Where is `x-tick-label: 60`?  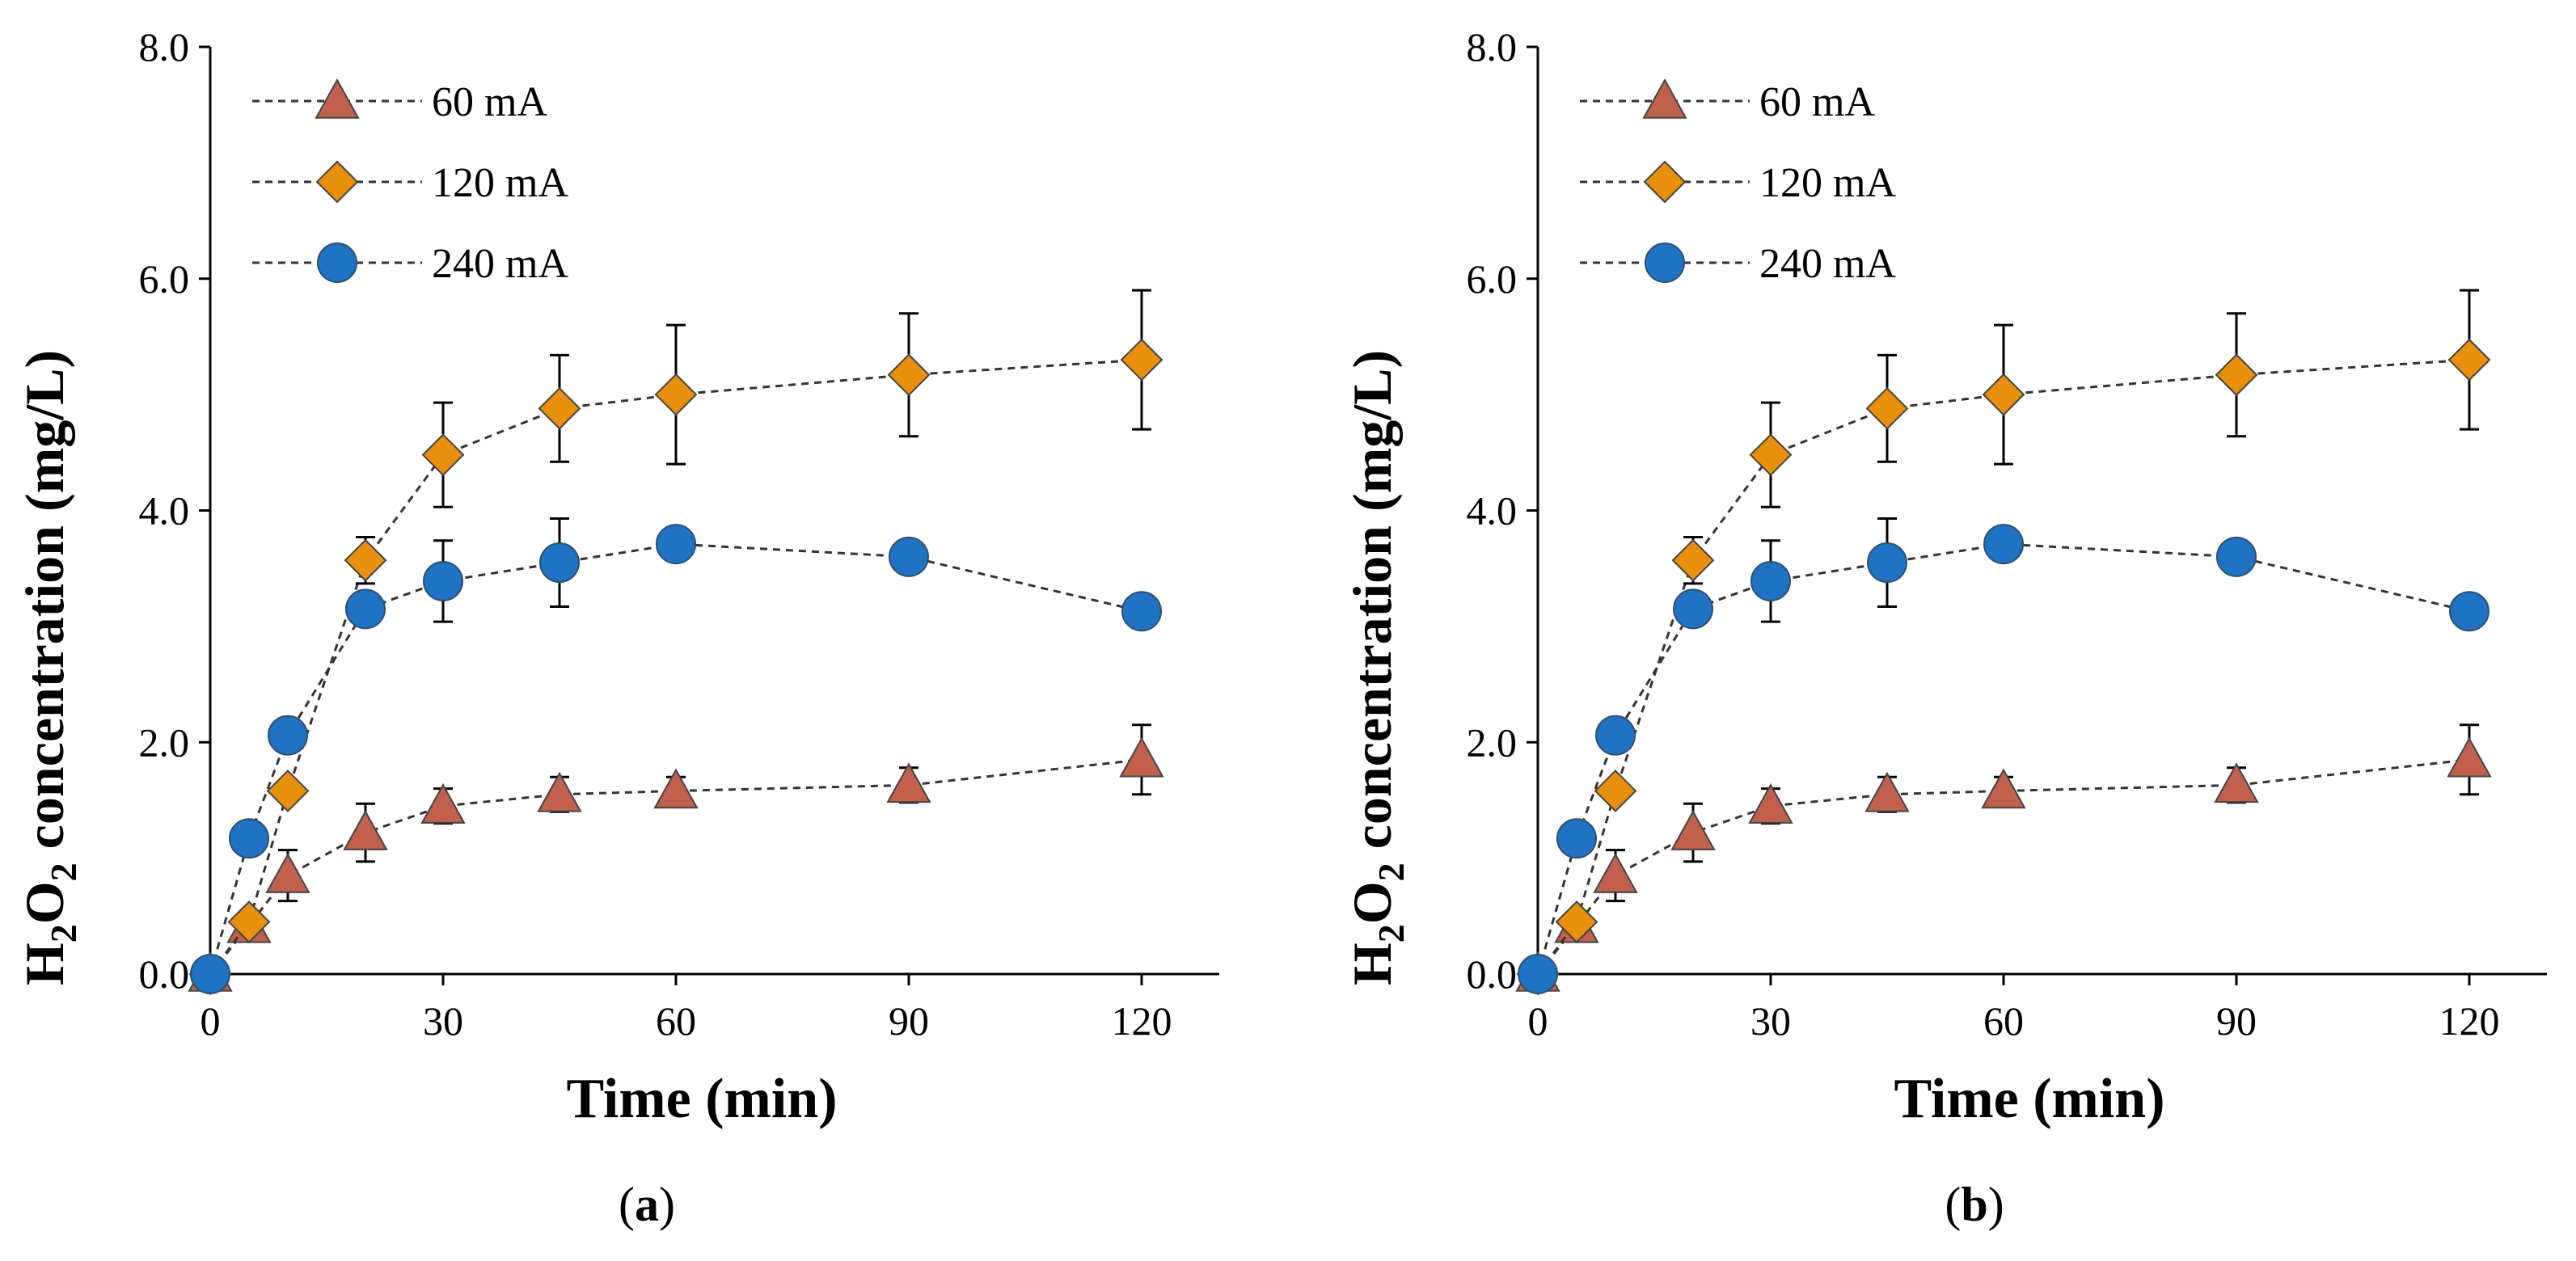 x-tick-label: 60 is located at coordinates (676, 1021).